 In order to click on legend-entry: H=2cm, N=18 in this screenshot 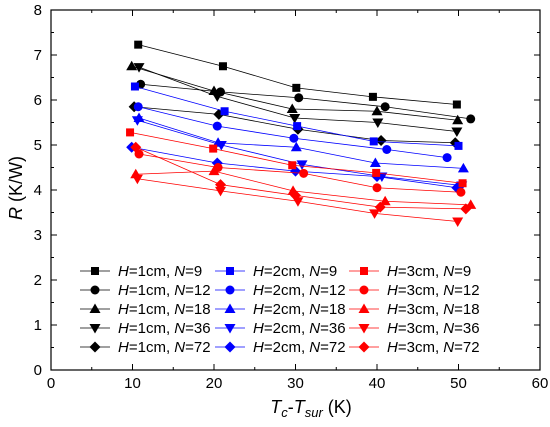, I will do `click(280, 309)`.